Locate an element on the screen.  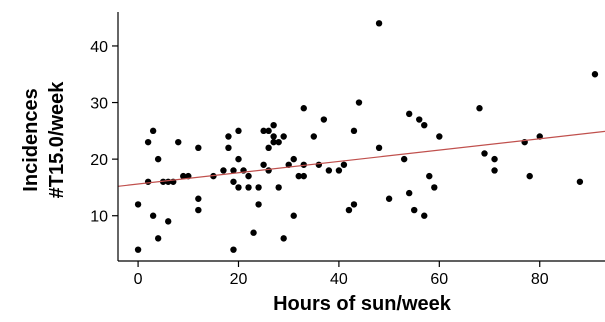
x-tick-label: 80 is located at coordinates (540, 279).